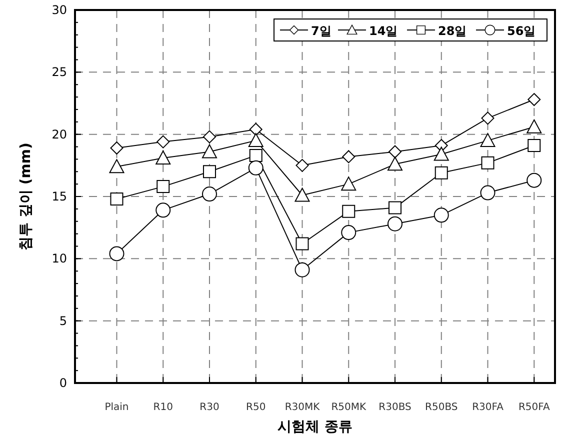  Describe the element at coordinates (63, 321) in the screenshot. I see `y-tick-label: 5` at that location.